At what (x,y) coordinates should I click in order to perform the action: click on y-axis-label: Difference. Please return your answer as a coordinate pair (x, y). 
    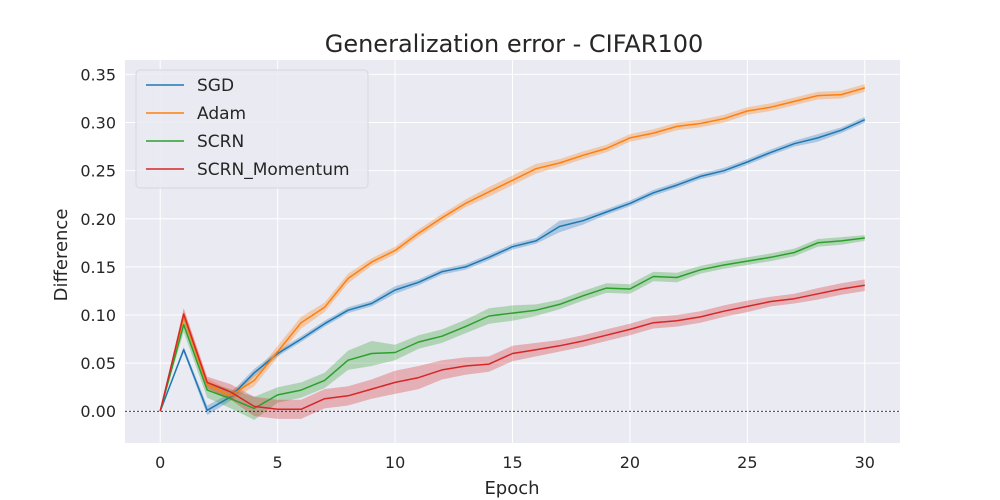
    Looking at the image, I should click on (61, 255).